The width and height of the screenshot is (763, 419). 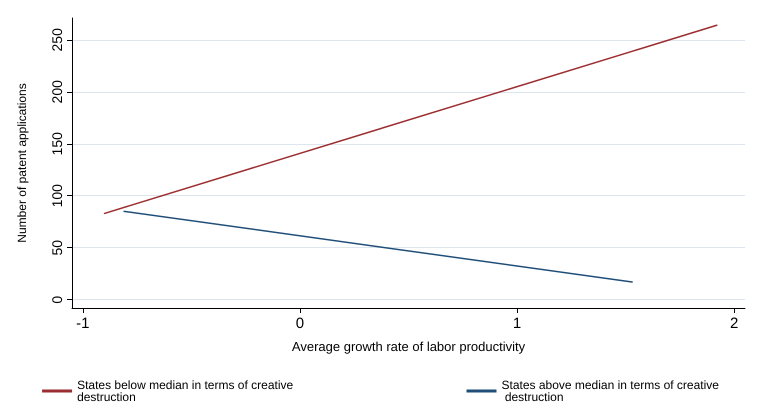 I want to click on x-tick-label: 2, so click(x=734, y=323).